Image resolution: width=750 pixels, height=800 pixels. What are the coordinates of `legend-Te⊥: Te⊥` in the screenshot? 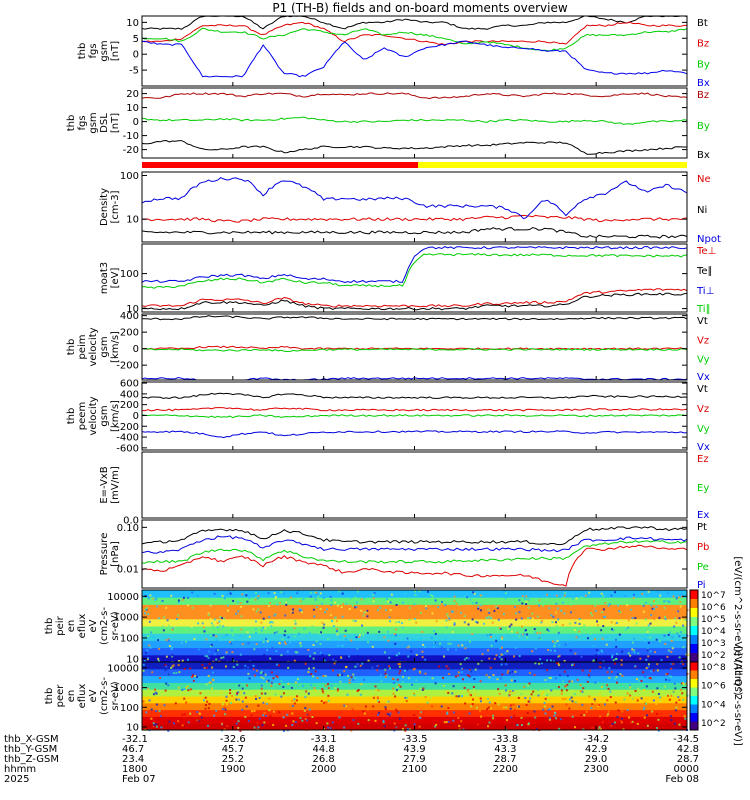 It's located at (706, 251).